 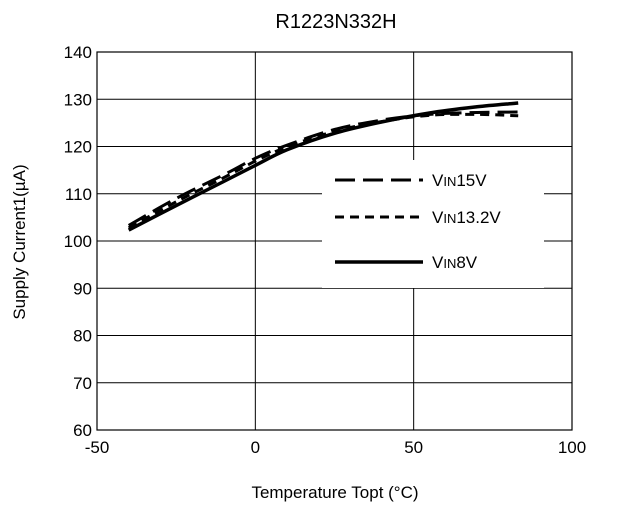 What do you see at coordinates (19, 241) in the screenshot?
I see `y-axis-title: Supply Current1(µA)` at bounding box center [19, 241].